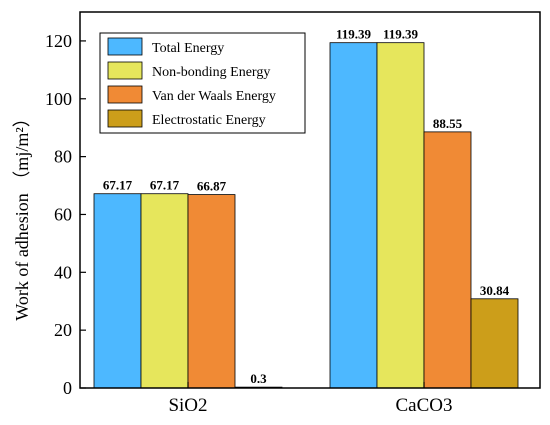 Image resolution: width=550 pixels, height=425 pixels. I want to click on bar-sio2-van-der-waals-energy, so click(211, 291).